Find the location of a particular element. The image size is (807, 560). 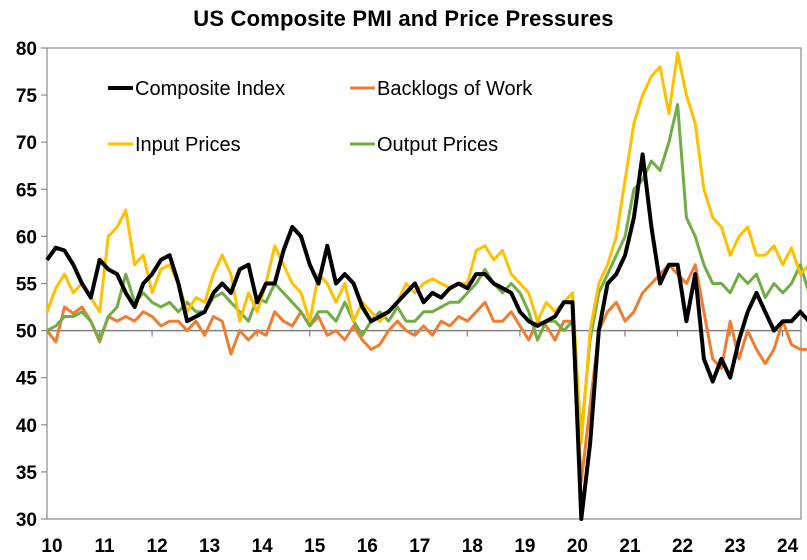

x-tick-label: 16 is located at coordinates (367, 546).